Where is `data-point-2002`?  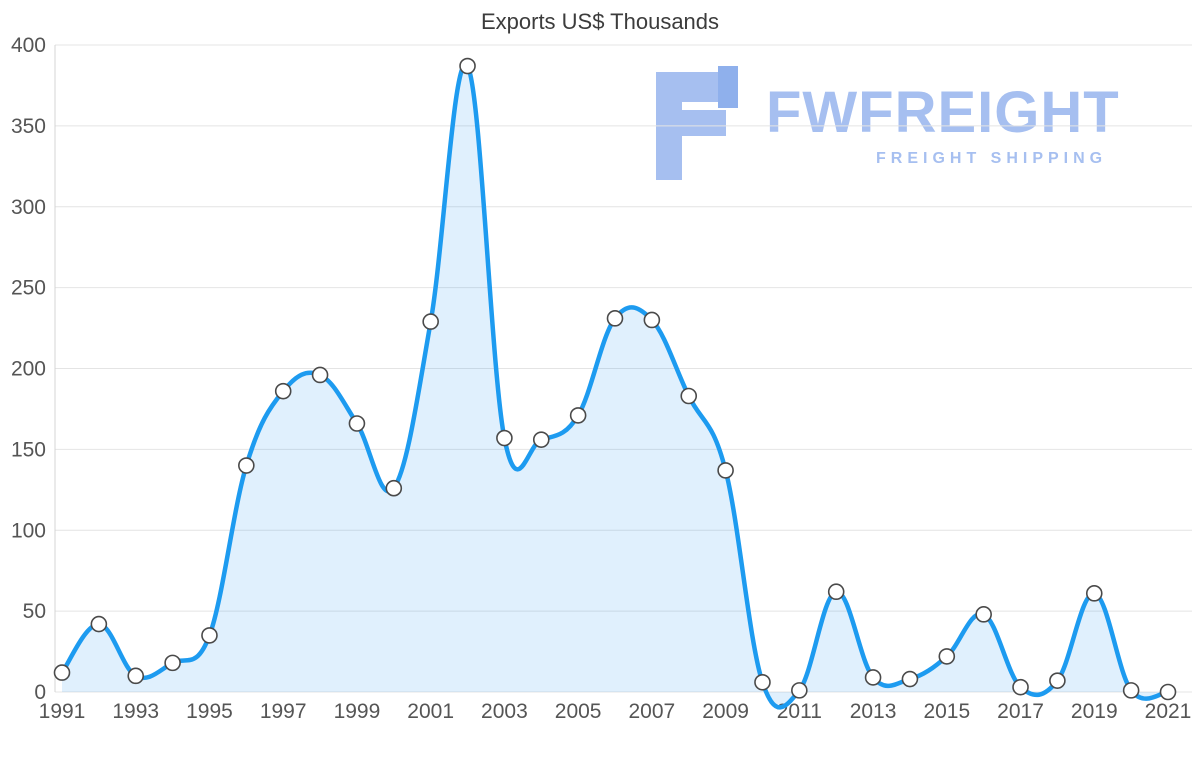
data-point-2002 is located at coordinates (467, 66).